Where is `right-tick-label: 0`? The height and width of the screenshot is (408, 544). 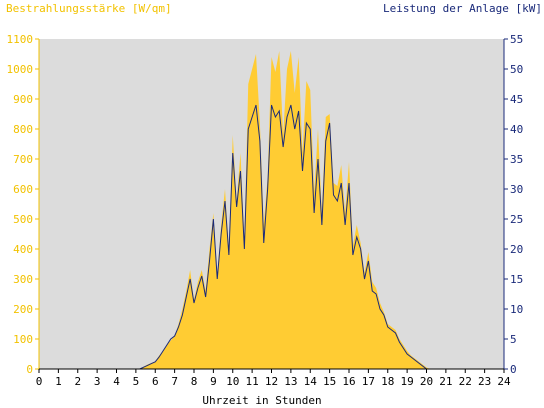
right-tick-label: 0 is located at coordinates (513, 369).